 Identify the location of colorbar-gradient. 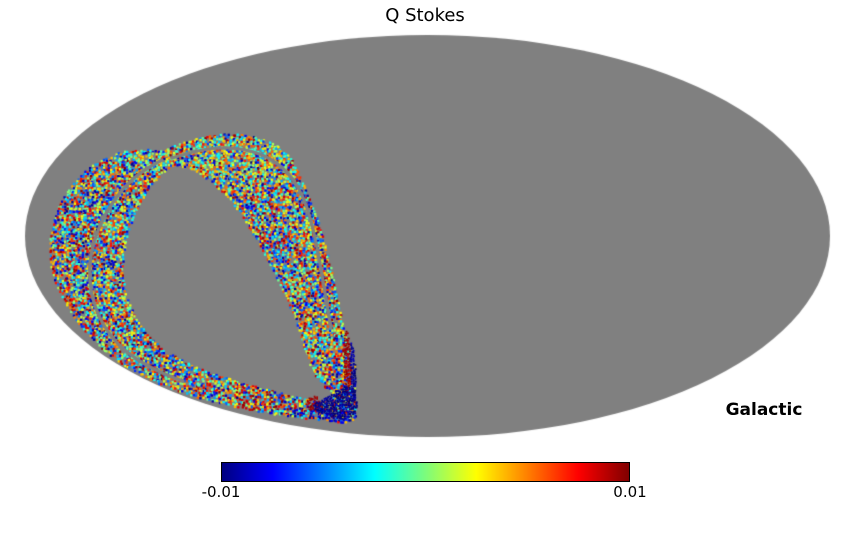
(425, 472).